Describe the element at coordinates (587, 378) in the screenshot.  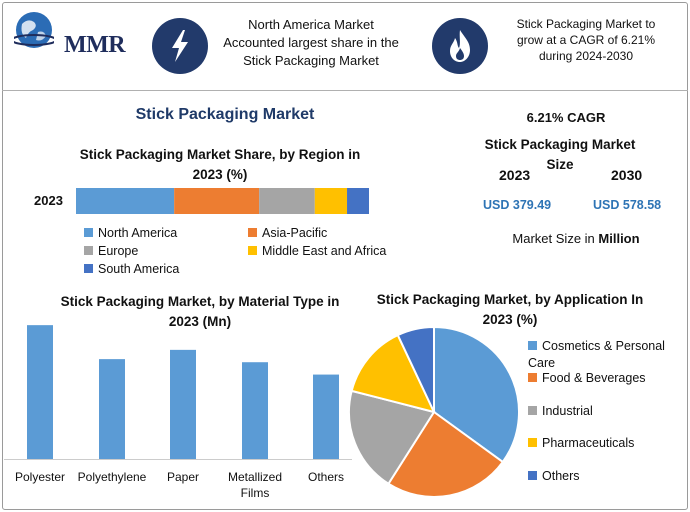
I see `legend-item-food-beverages: Food & Beverages` at that location.